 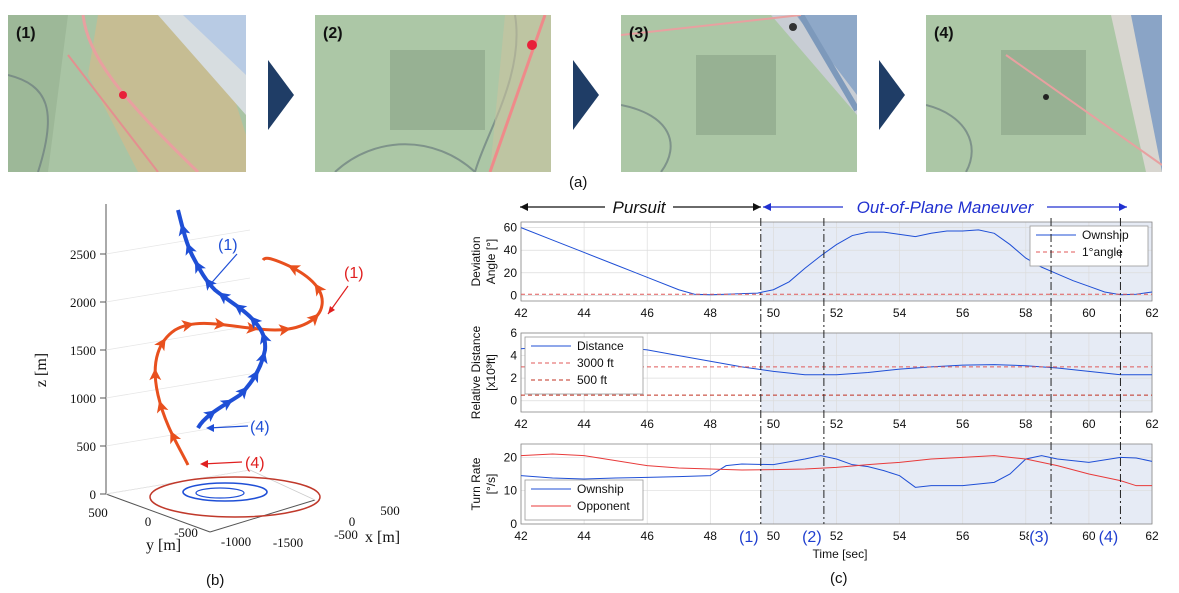 What do you see at coordinates (215, 580) in the screenshot?
I see `caption-b: (b)` at bounding box center [215, 580].